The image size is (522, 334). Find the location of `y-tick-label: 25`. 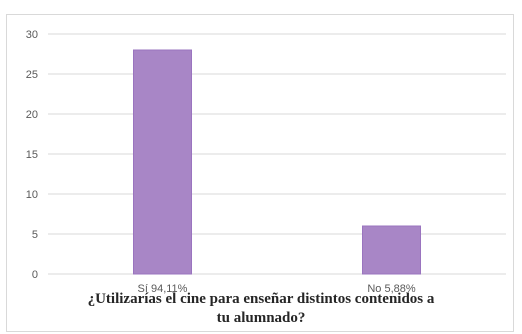

y-tick-label: 25 is located at coordinates (32, 75).